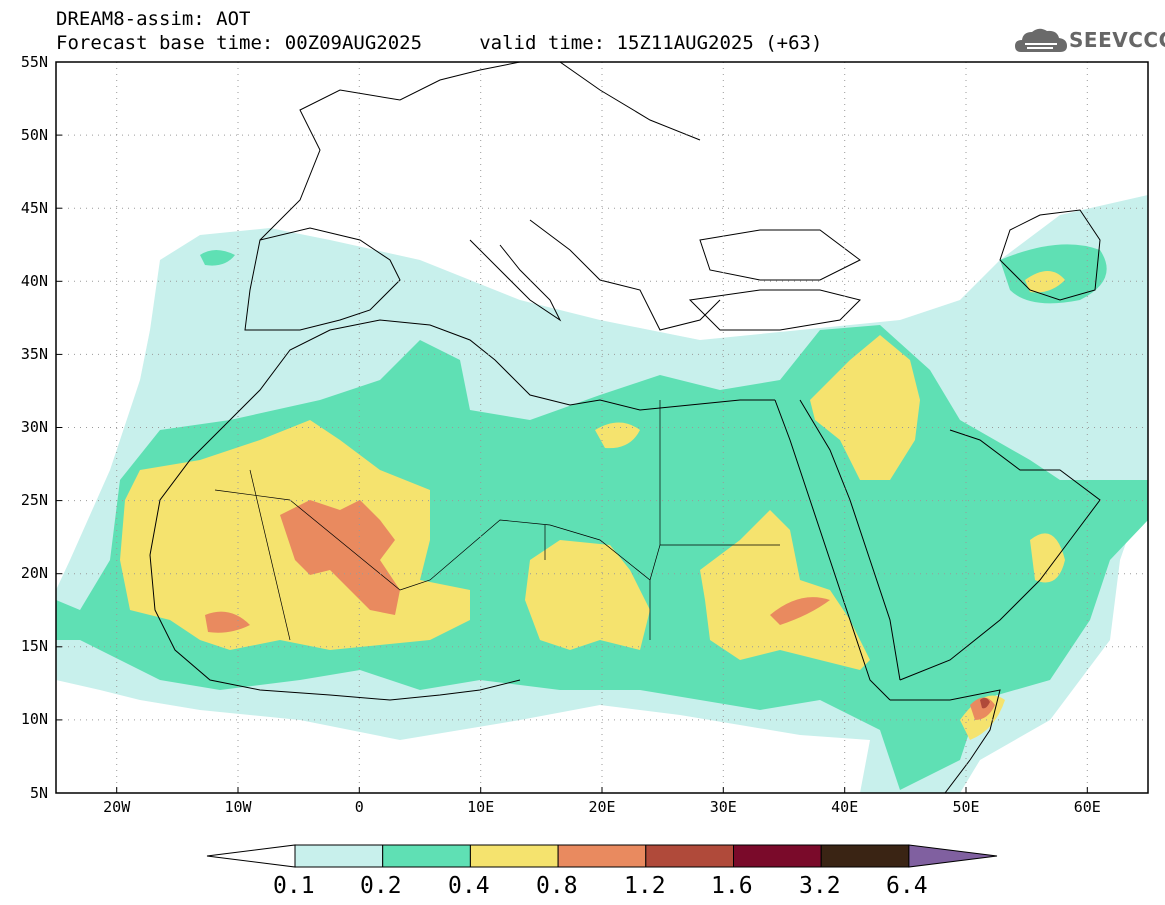  I want to click on colorbar, so click(602, 856).